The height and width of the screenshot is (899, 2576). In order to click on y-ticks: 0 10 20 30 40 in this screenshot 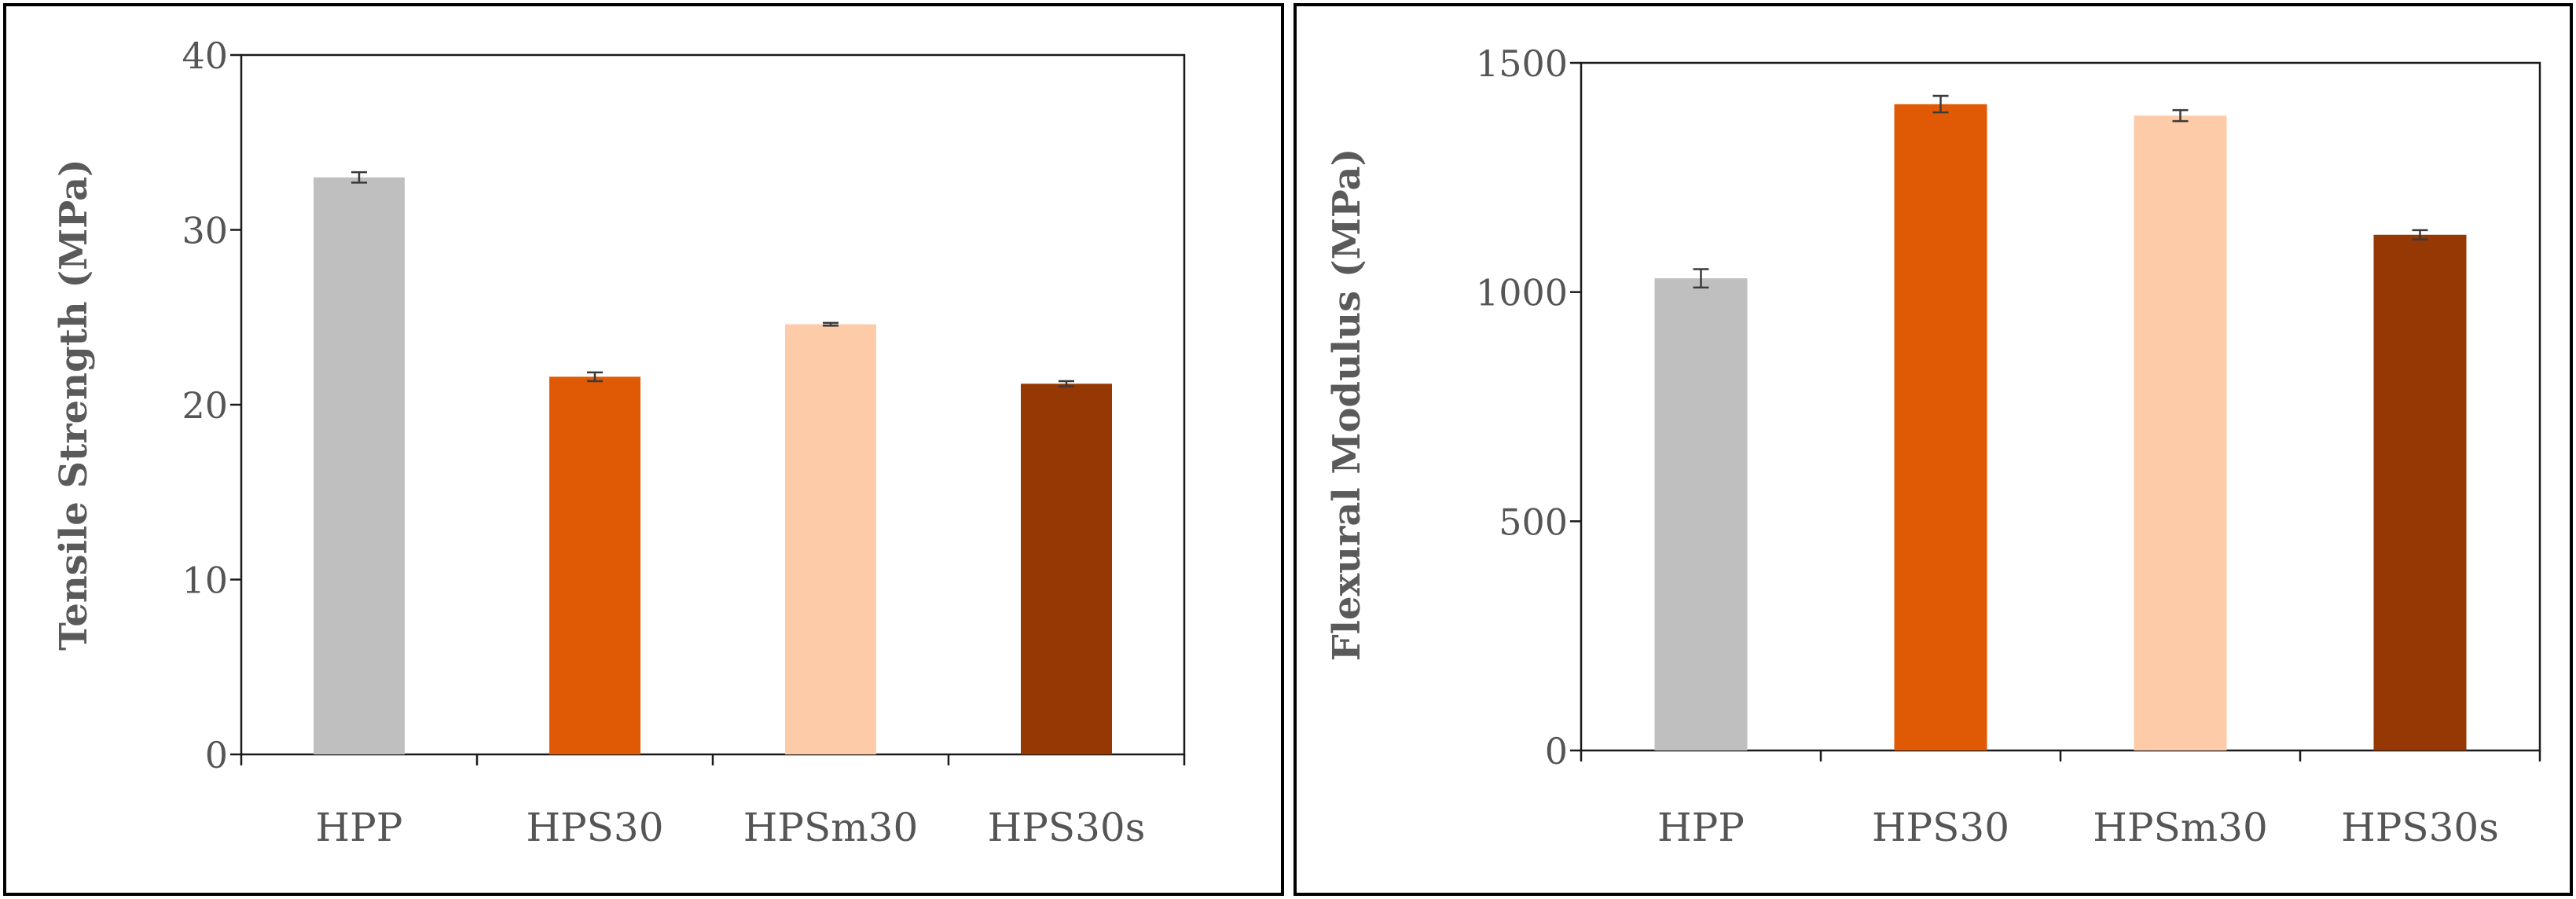, I will do `click(211, 405)`.